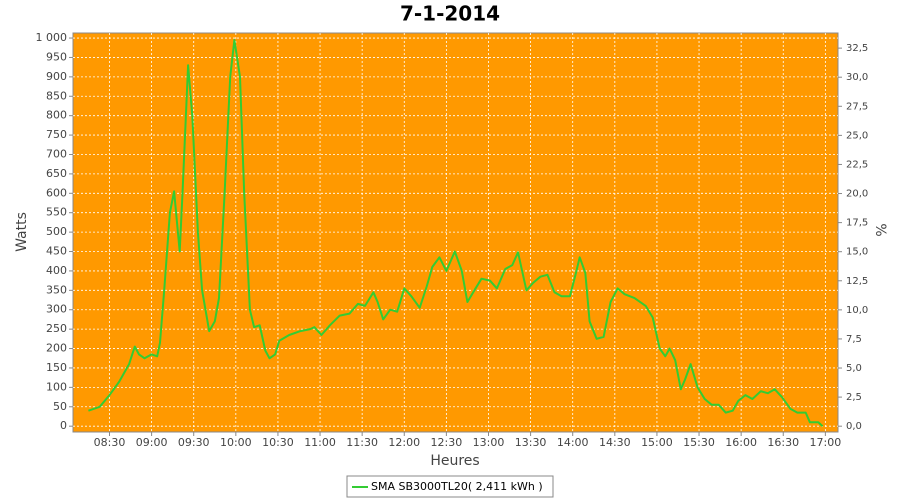 This screenshot has height=500, width=900. I want to click on x-tick-label: 15:00, so click(657, 442).